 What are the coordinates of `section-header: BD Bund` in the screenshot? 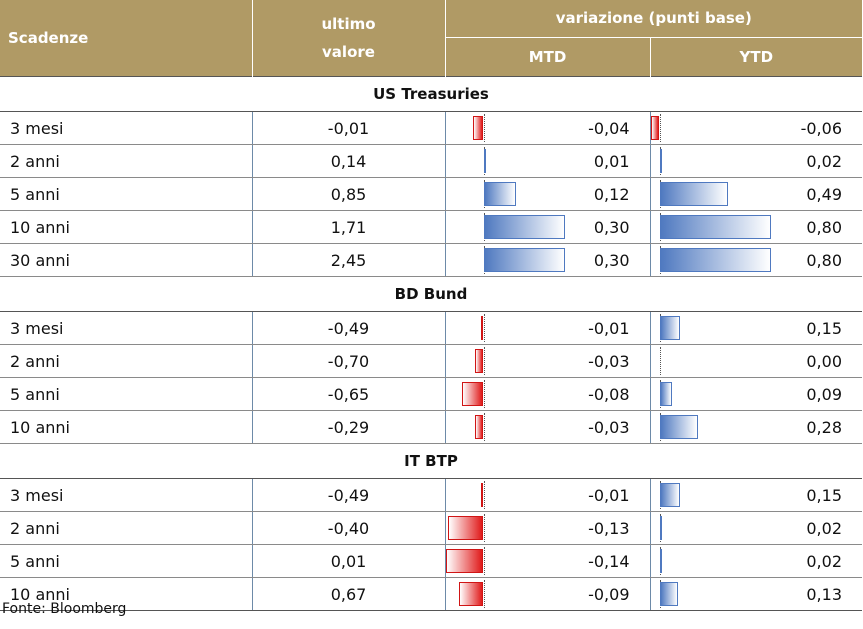 It's located at (431, 294).